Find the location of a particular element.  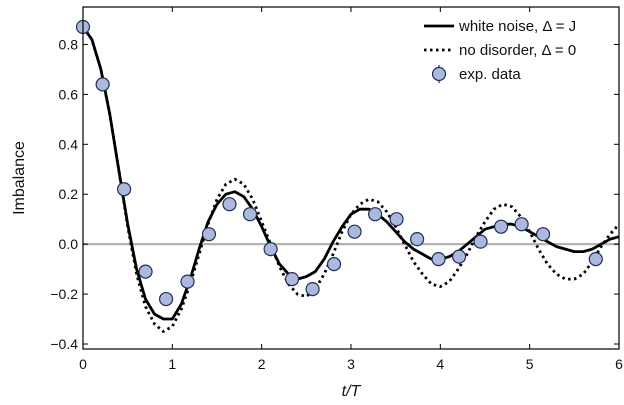

x-tick-label: 6 is located at coordinates (619, 364).